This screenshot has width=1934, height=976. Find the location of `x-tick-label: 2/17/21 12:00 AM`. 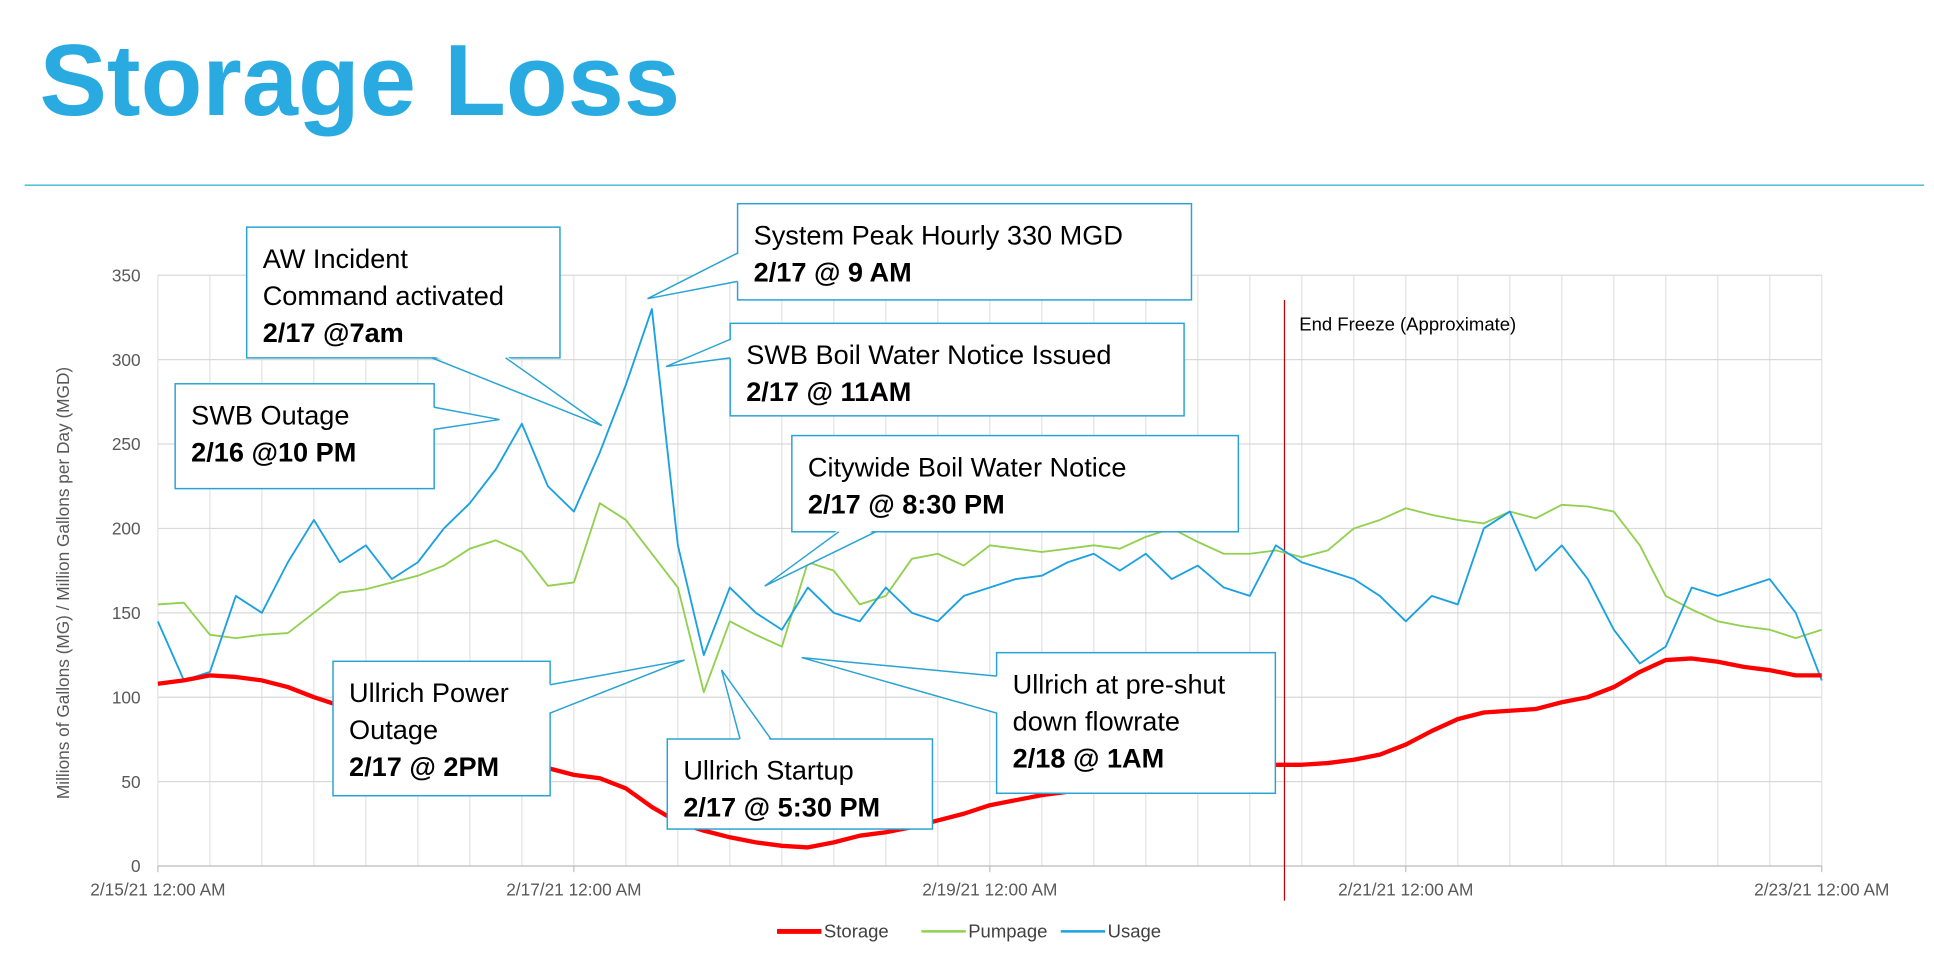

x-tick-label: 2/17/21 12:00 AM is located at coordinates (573, 890).